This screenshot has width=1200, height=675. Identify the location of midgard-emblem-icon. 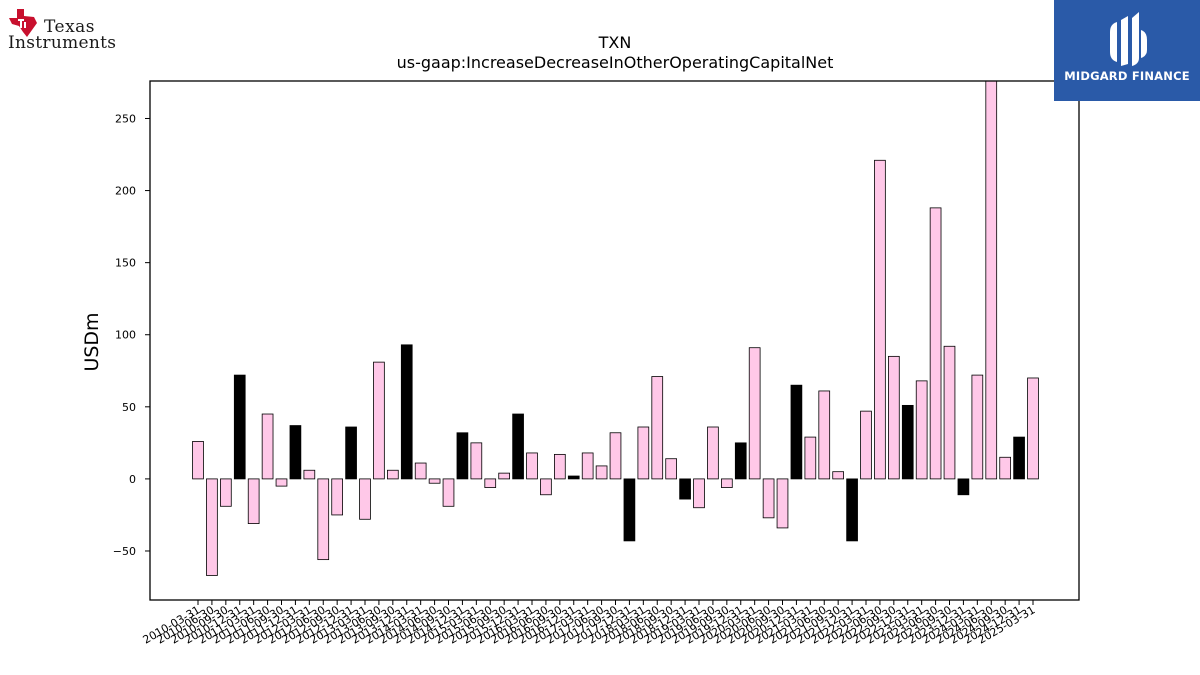
(1128, 39).